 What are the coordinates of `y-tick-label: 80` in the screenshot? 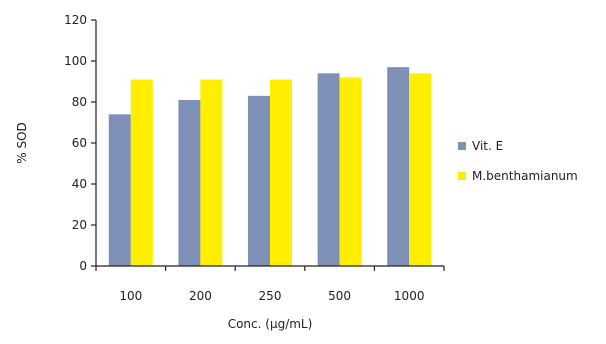 It's located at (79, 102).